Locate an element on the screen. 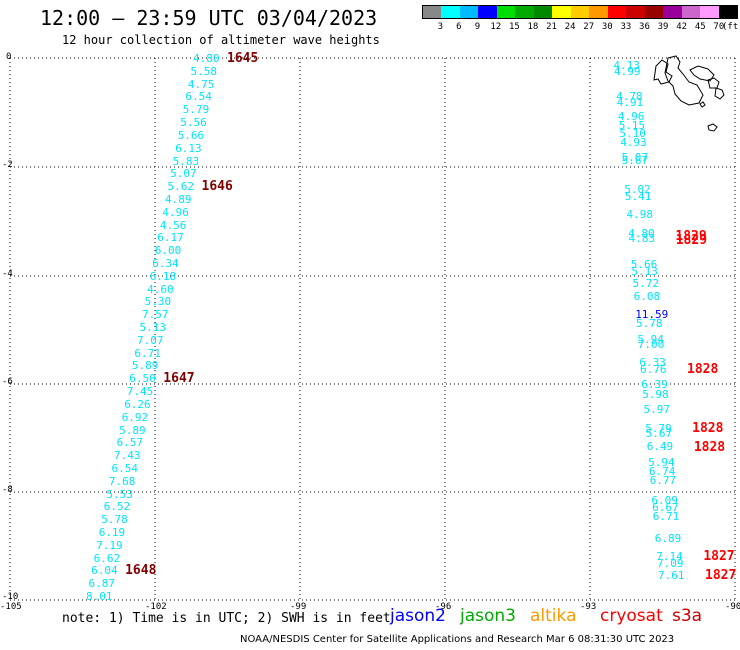  swh-value: 4.98 is located at coordinates (640, 214).